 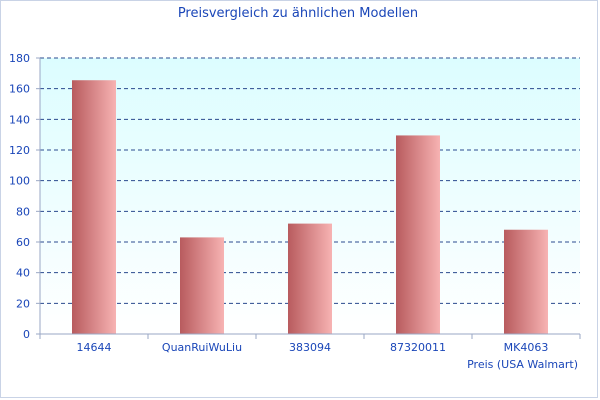 I want to click on y-tick-label: 120, so click(x=19, y=150).